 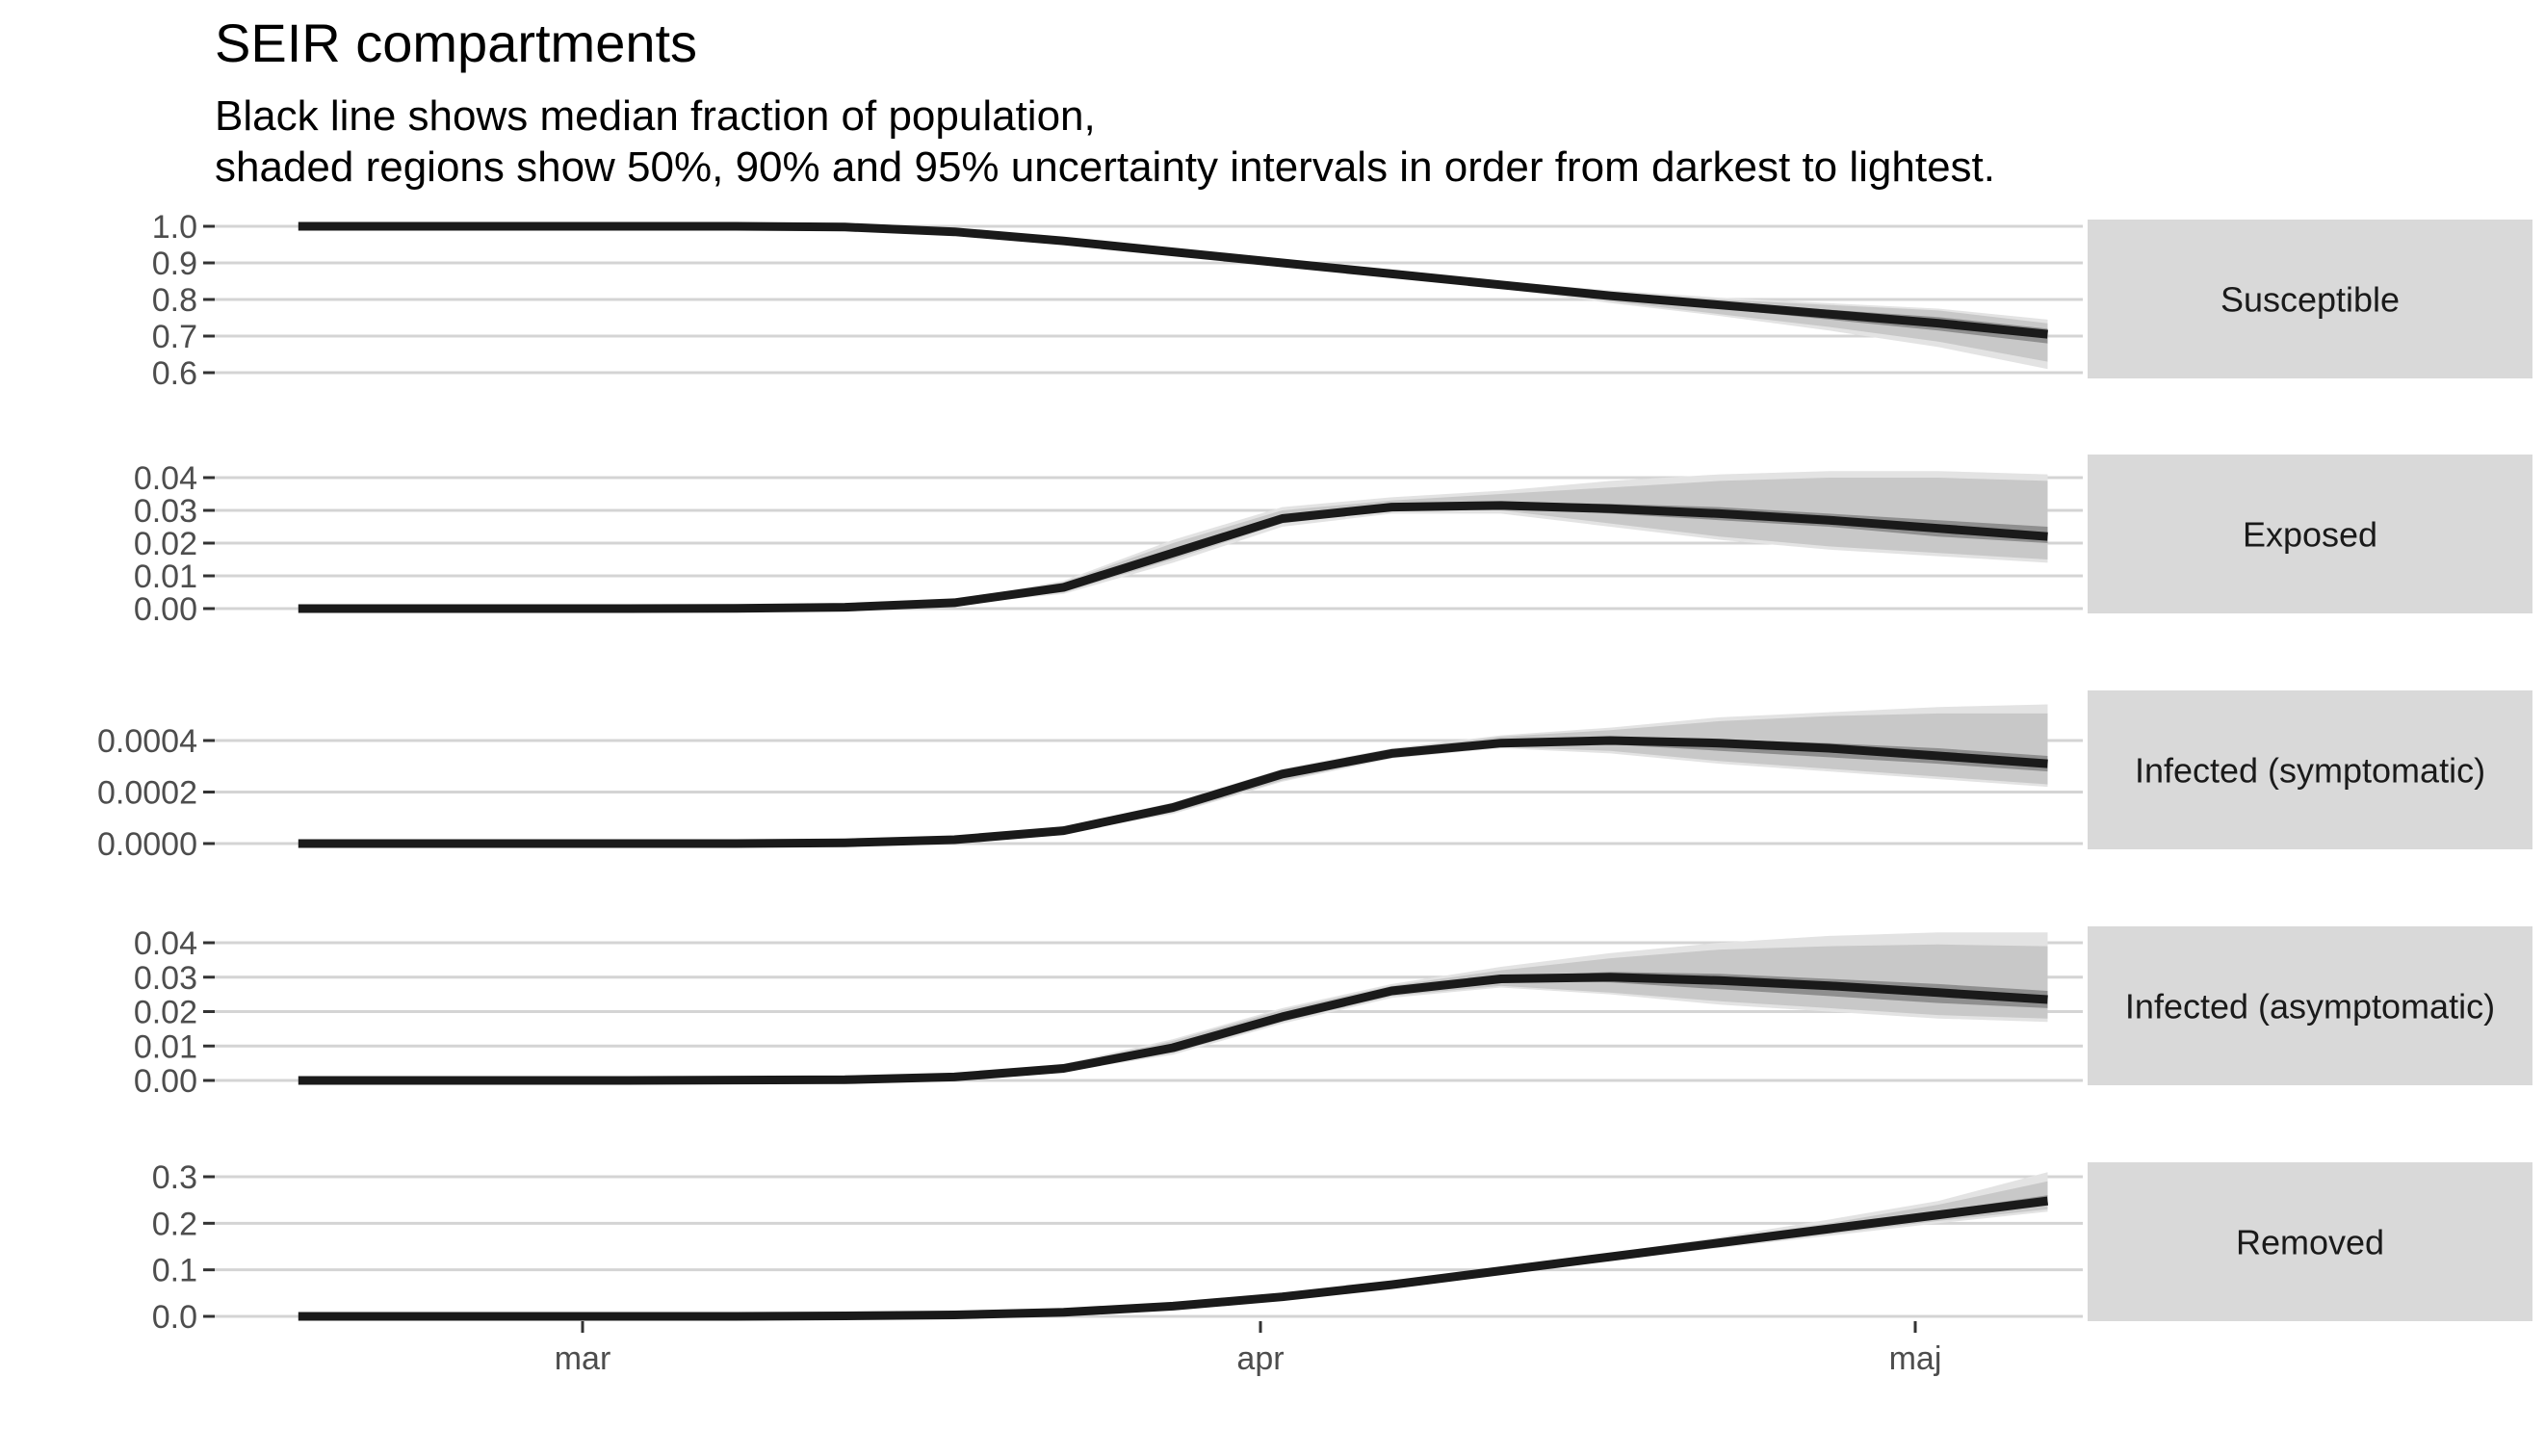 I want to click on facet-strip-label: Susceptible, so click(x=2310, y=300).